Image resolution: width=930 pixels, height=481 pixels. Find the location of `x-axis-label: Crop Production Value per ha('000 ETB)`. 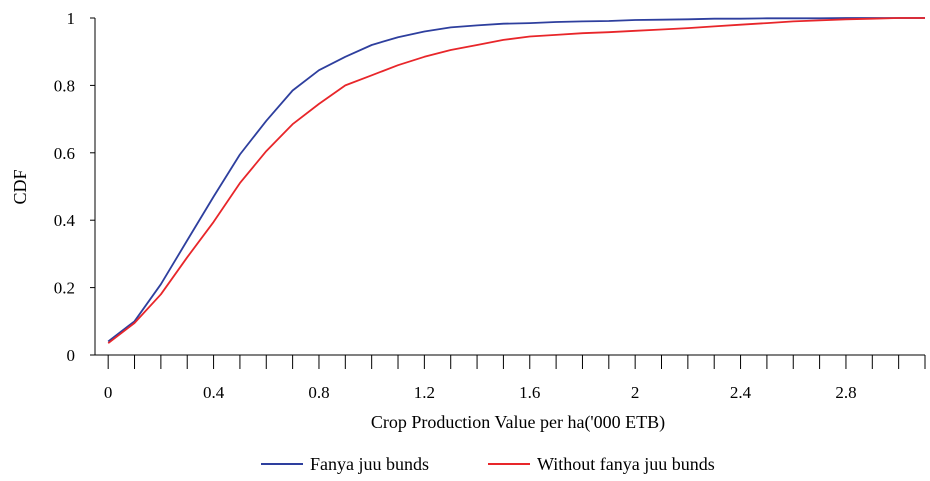

x-axis-label: Crop Production Value per ha('000 ETB) is located at coordinates (518, 422).